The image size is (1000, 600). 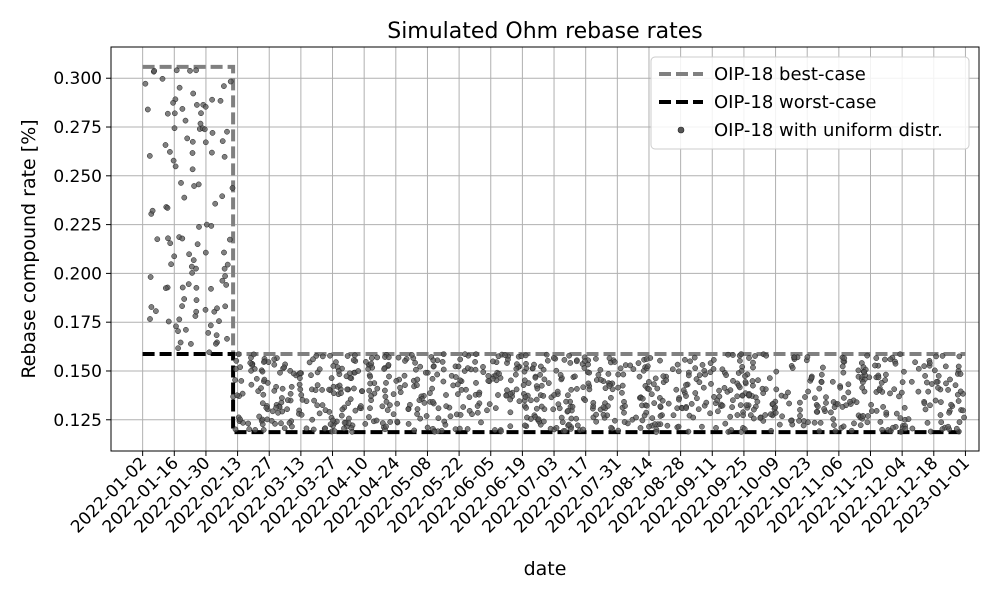 I want to click on y-tick-label: 0.300, so click(x=77, y=79).